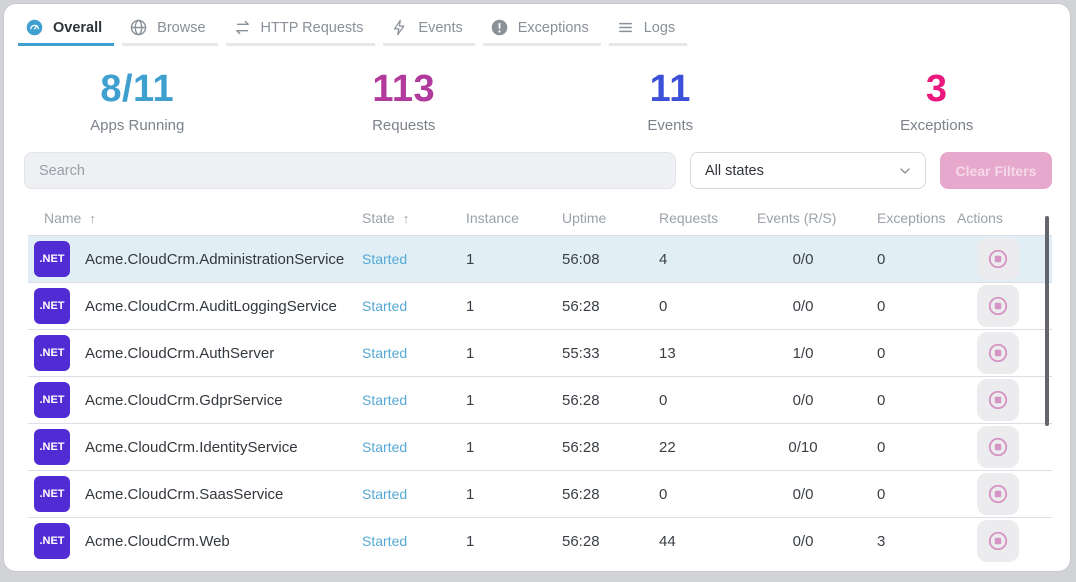 This screenshot has width=1076, height=582. What do you see at coordinates (808, 170) in the screenshot?
I see `state-filter-select: All states` at bounding box center [808, 170].